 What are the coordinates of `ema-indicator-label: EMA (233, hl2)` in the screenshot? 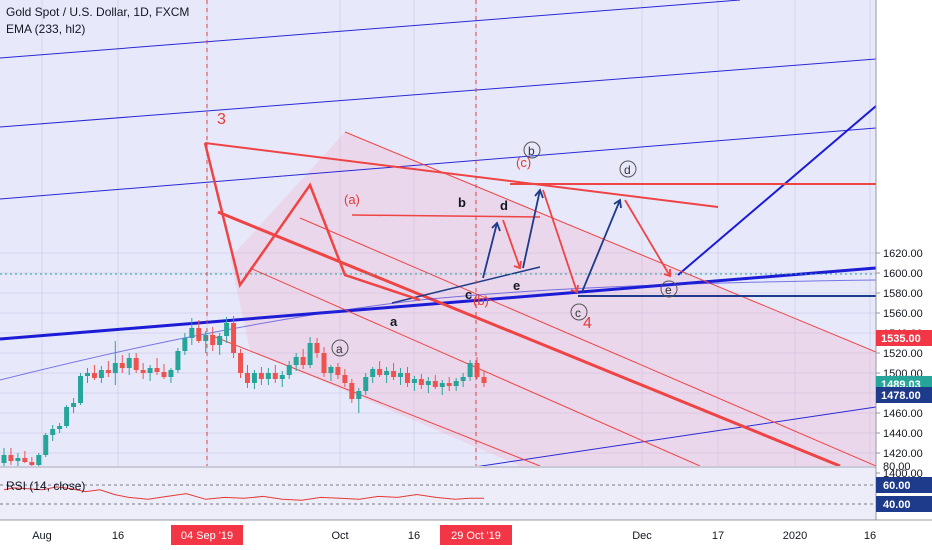 It's located at (46, 29).